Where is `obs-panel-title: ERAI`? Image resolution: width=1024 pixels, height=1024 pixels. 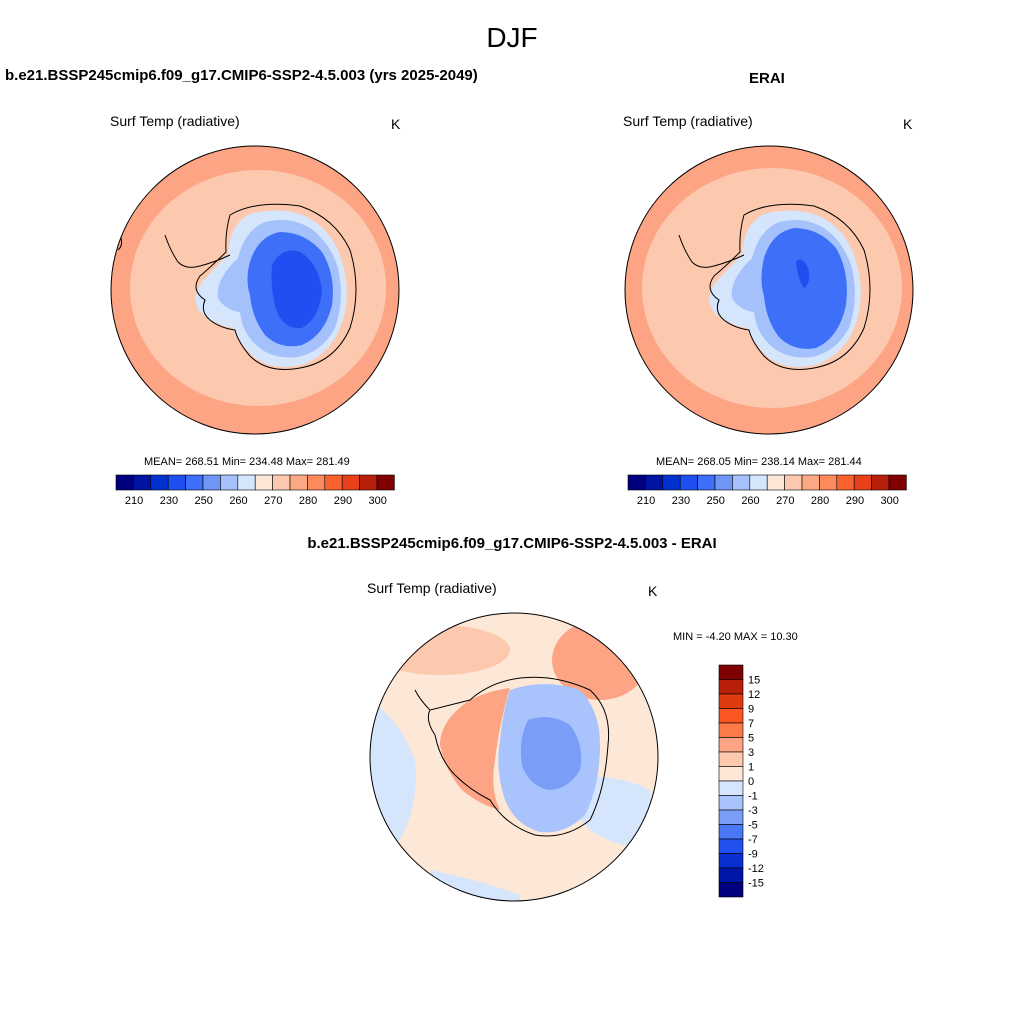
obs-panel-title: ERAI is located at coordinates (767, 78).